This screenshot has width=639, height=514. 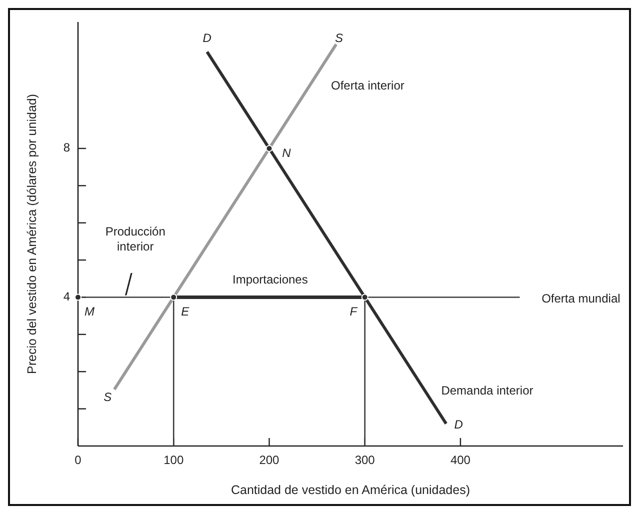 I want to click on annotation: N, so click(x=287, y=153).